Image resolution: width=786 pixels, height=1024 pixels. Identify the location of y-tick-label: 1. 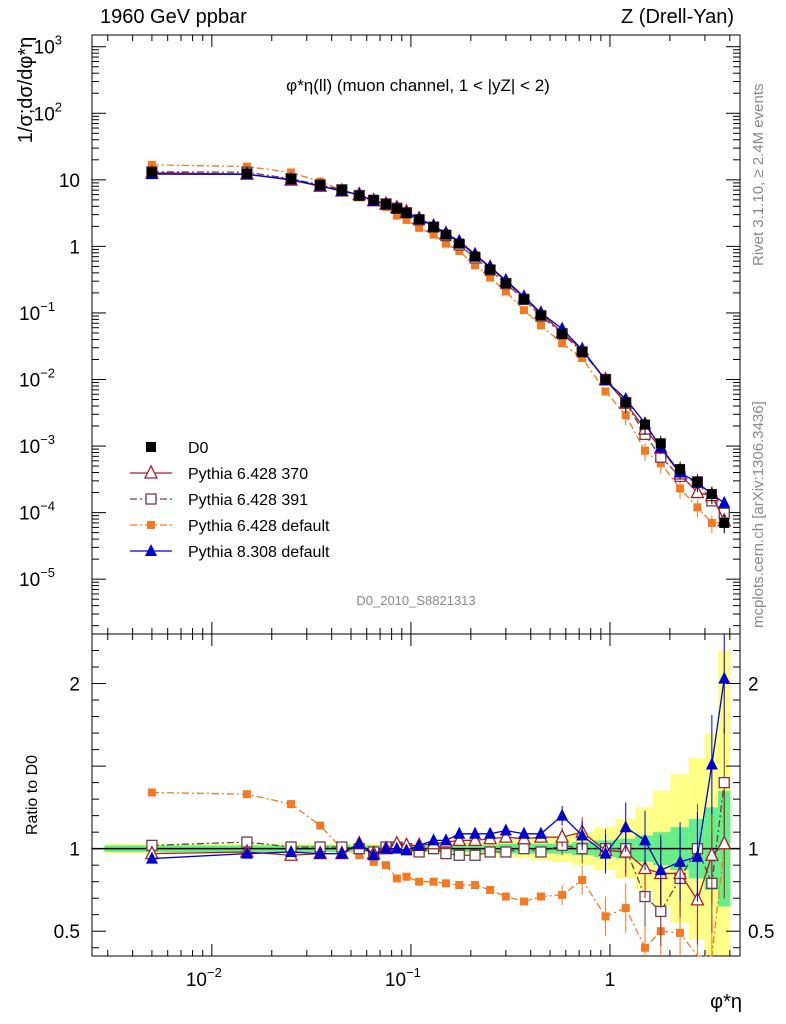
(74, 247).